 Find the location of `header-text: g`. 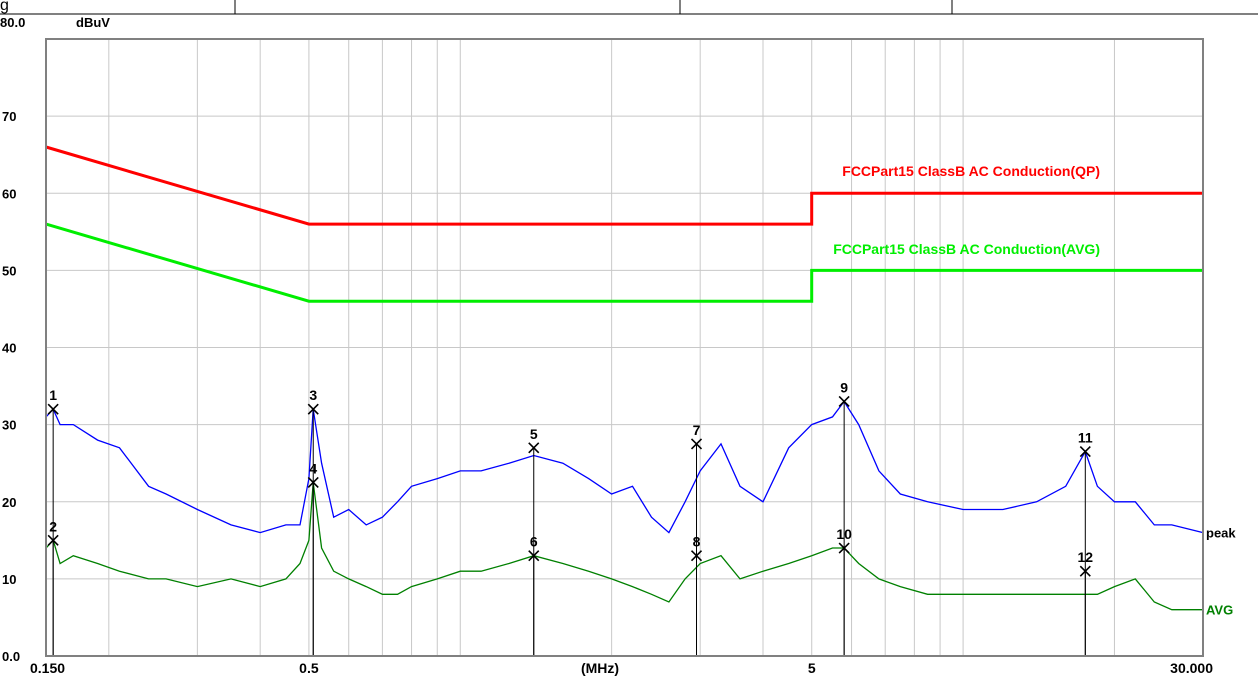

header-text: g is located at coordinates (4, 7).